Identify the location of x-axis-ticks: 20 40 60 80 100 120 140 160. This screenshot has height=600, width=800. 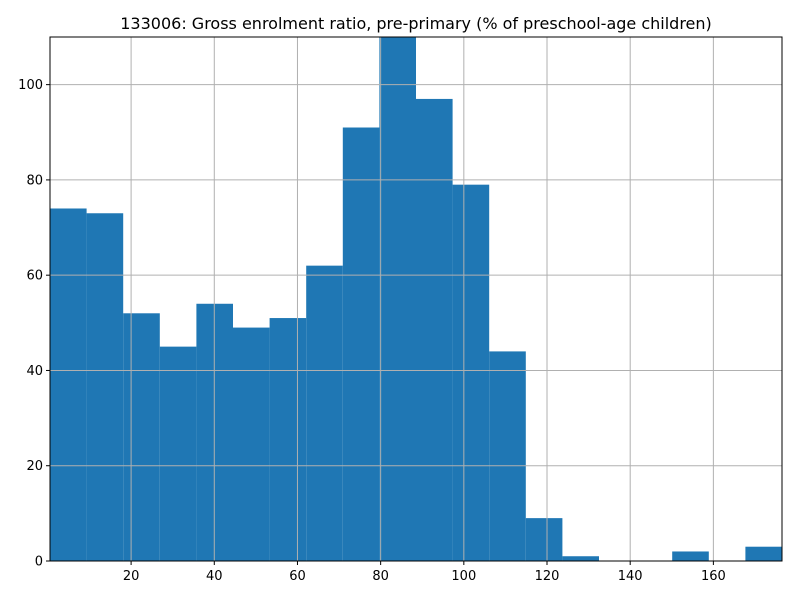
(424, 572).